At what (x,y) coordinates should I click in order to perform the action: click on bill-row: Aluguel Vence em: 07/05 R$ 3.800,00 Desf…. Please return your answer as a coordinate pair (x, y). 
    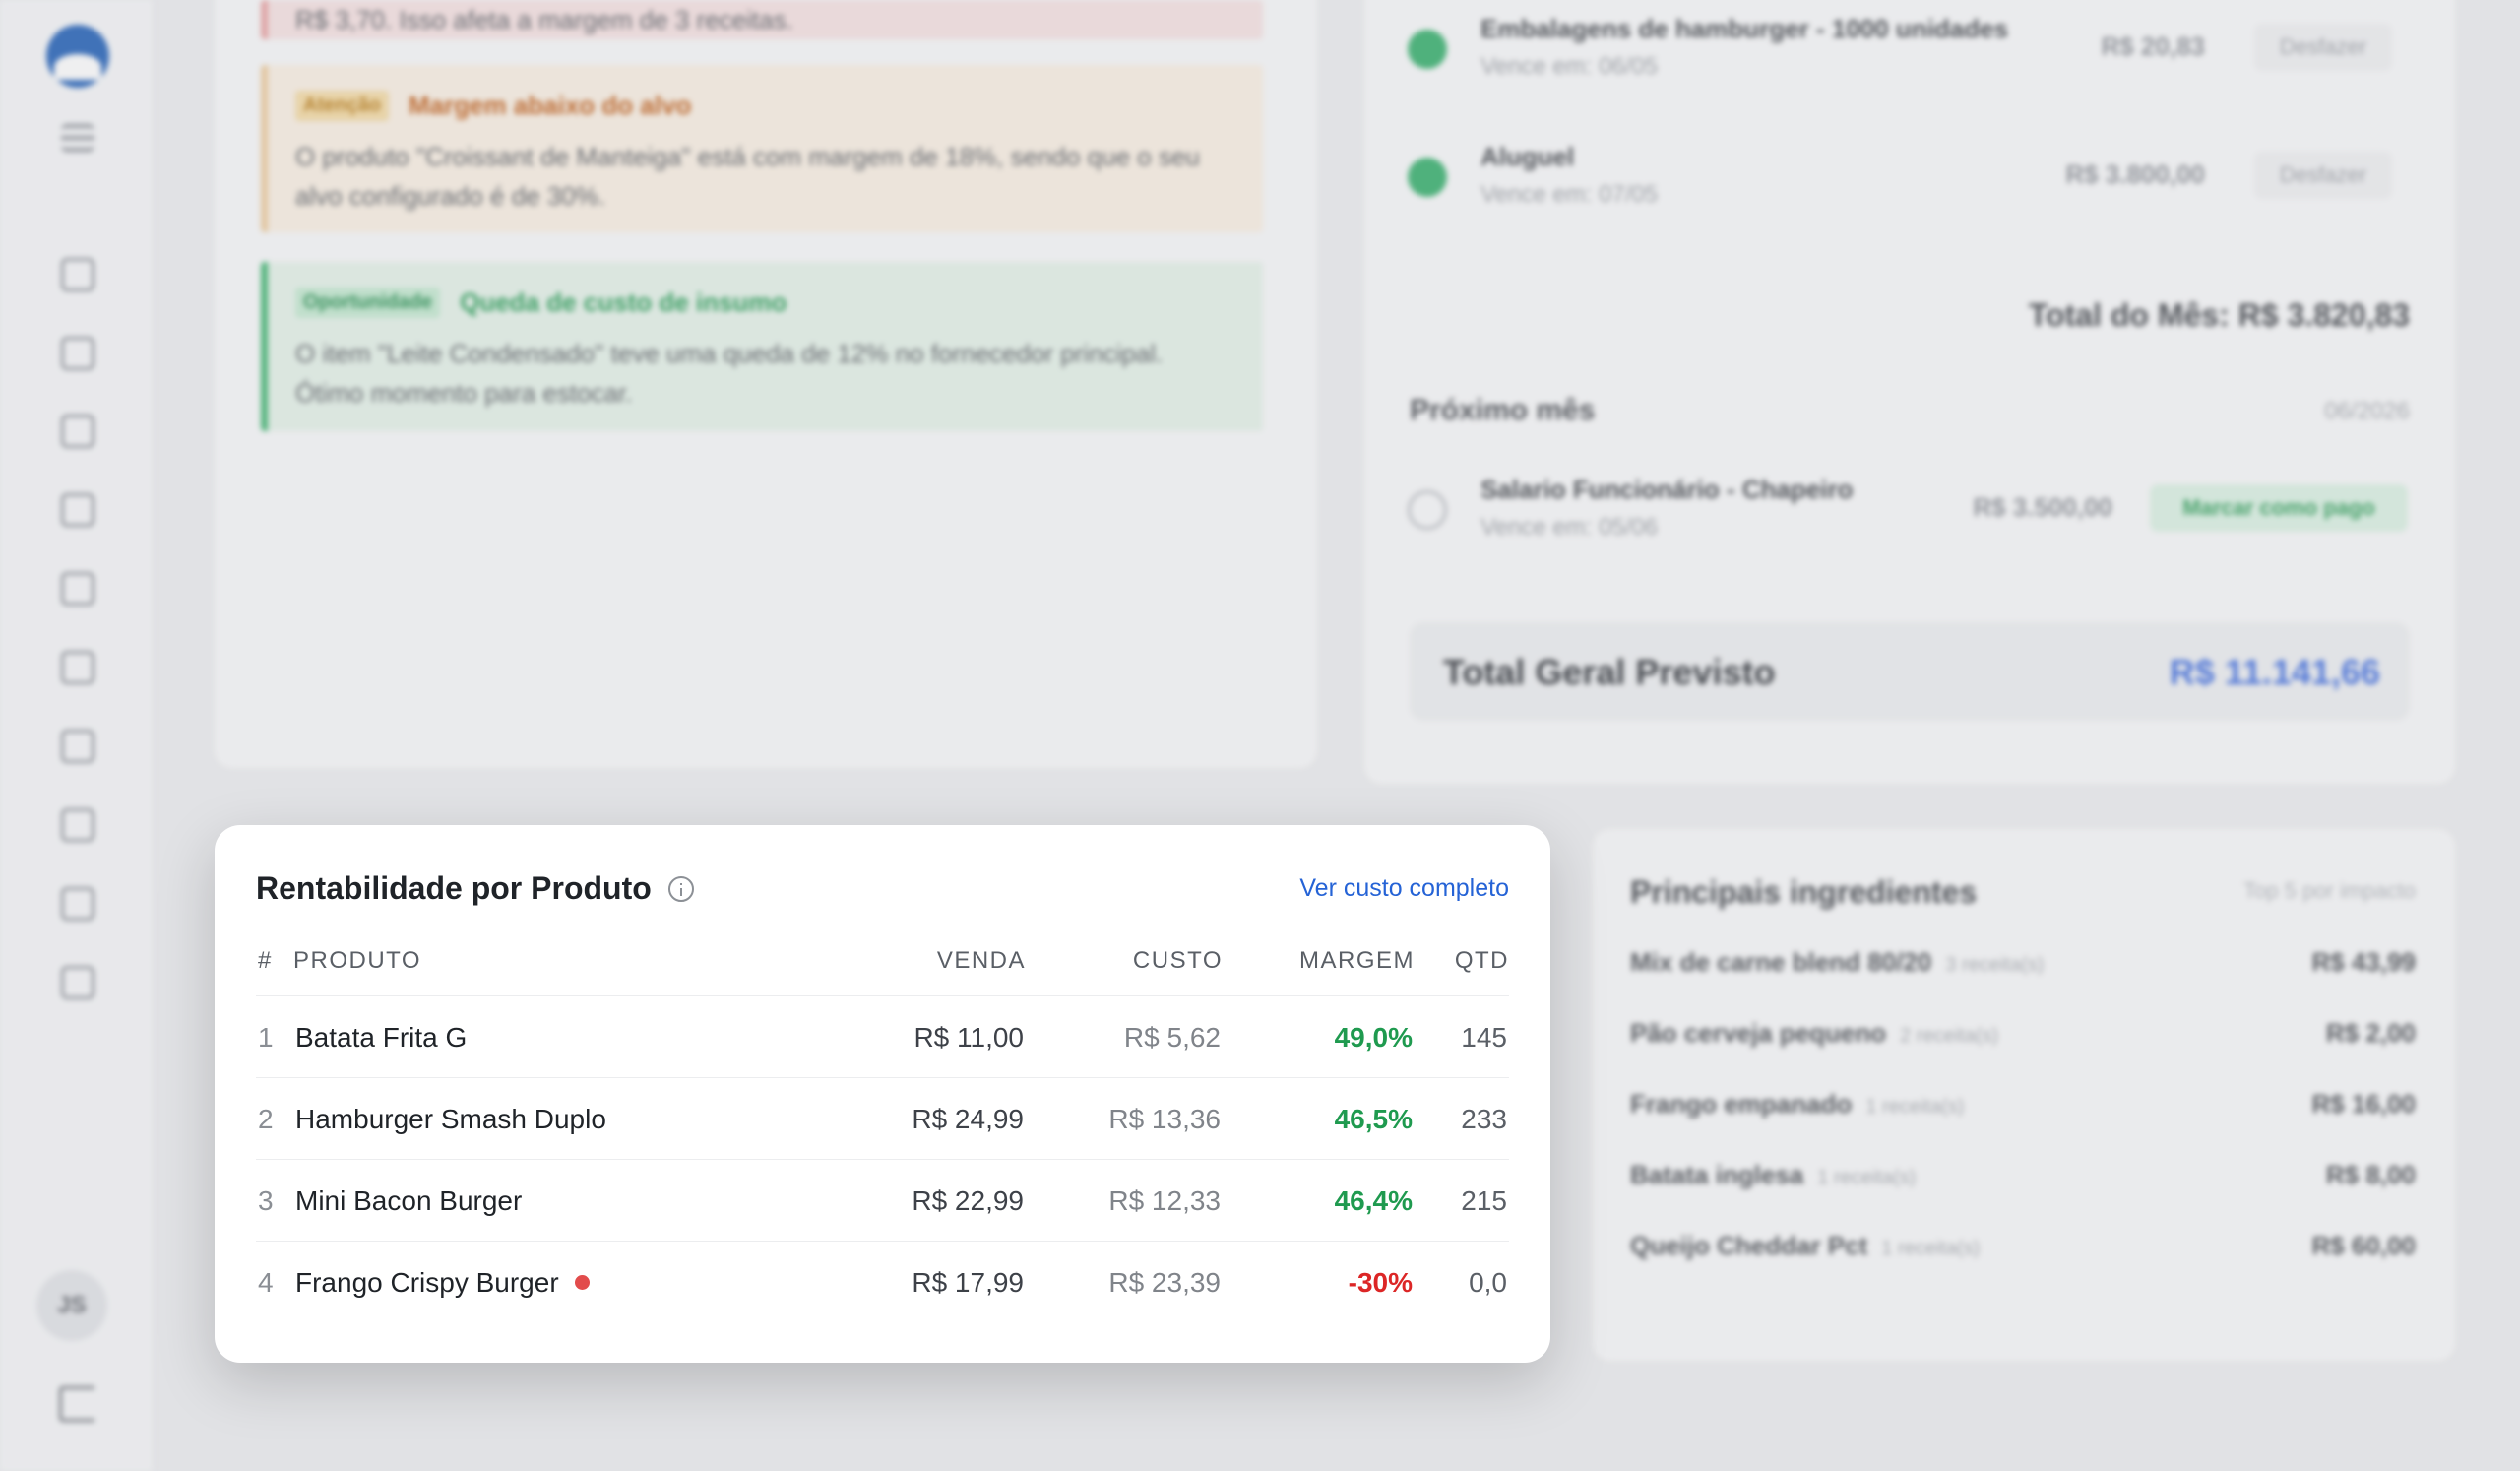
    Looking at the image, I should click on (1910, 181).